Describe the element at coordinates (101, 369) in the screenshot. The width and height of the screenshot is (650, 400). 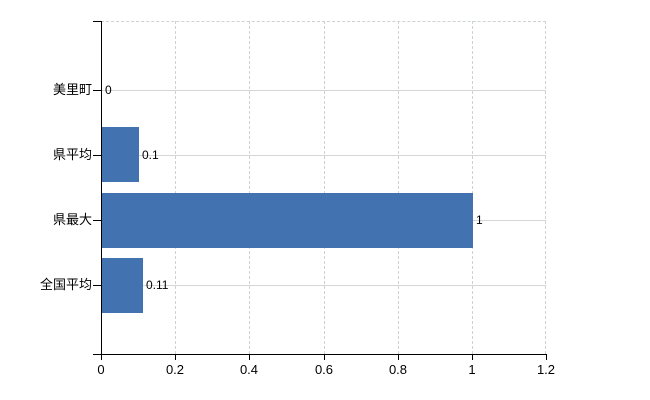
I see `x-tick-label: 0` at that location.